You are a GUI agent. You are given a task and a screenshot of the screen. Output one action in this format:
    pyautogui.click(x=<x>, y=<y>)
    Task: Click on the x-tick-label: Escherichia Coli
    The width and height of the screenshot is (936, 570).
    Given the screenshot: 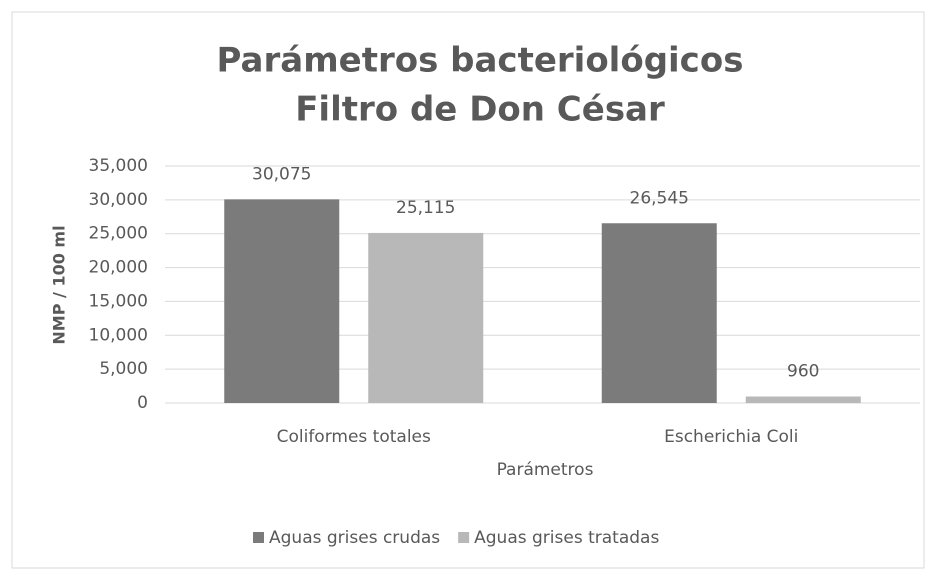 What is the action you would take?
    pyautogui.click(x=731, y=437)
    